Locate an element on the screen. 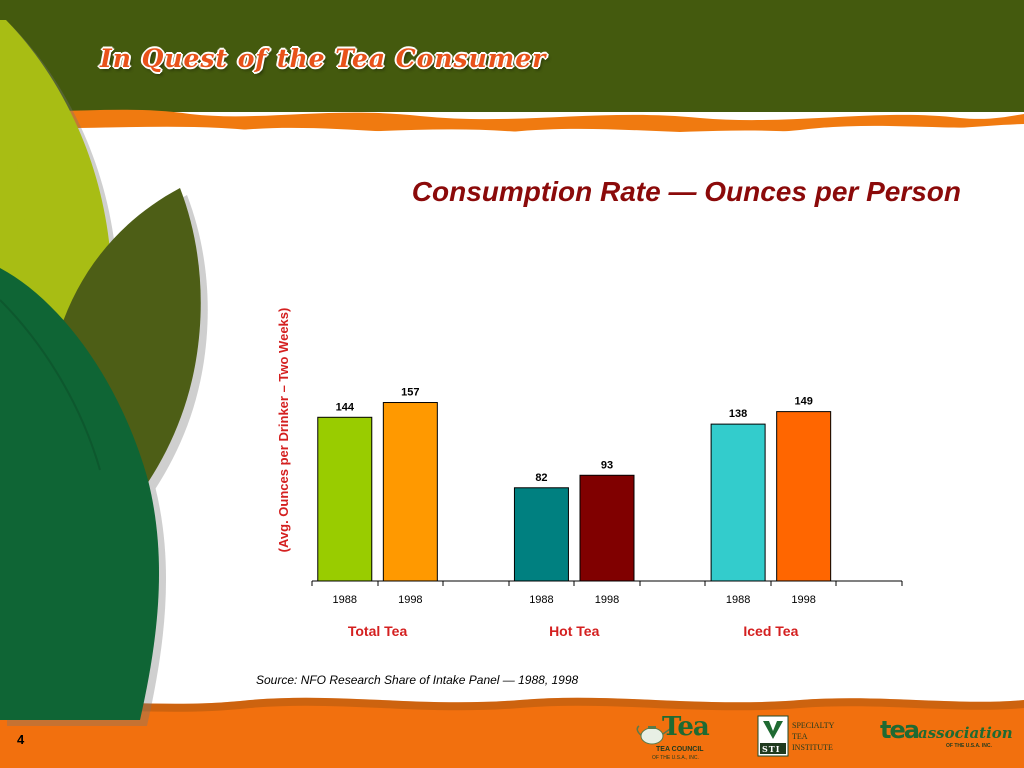 This screenshot has height=768, width=1024. group-label: Total Tea is located at coordinates (378, 631).